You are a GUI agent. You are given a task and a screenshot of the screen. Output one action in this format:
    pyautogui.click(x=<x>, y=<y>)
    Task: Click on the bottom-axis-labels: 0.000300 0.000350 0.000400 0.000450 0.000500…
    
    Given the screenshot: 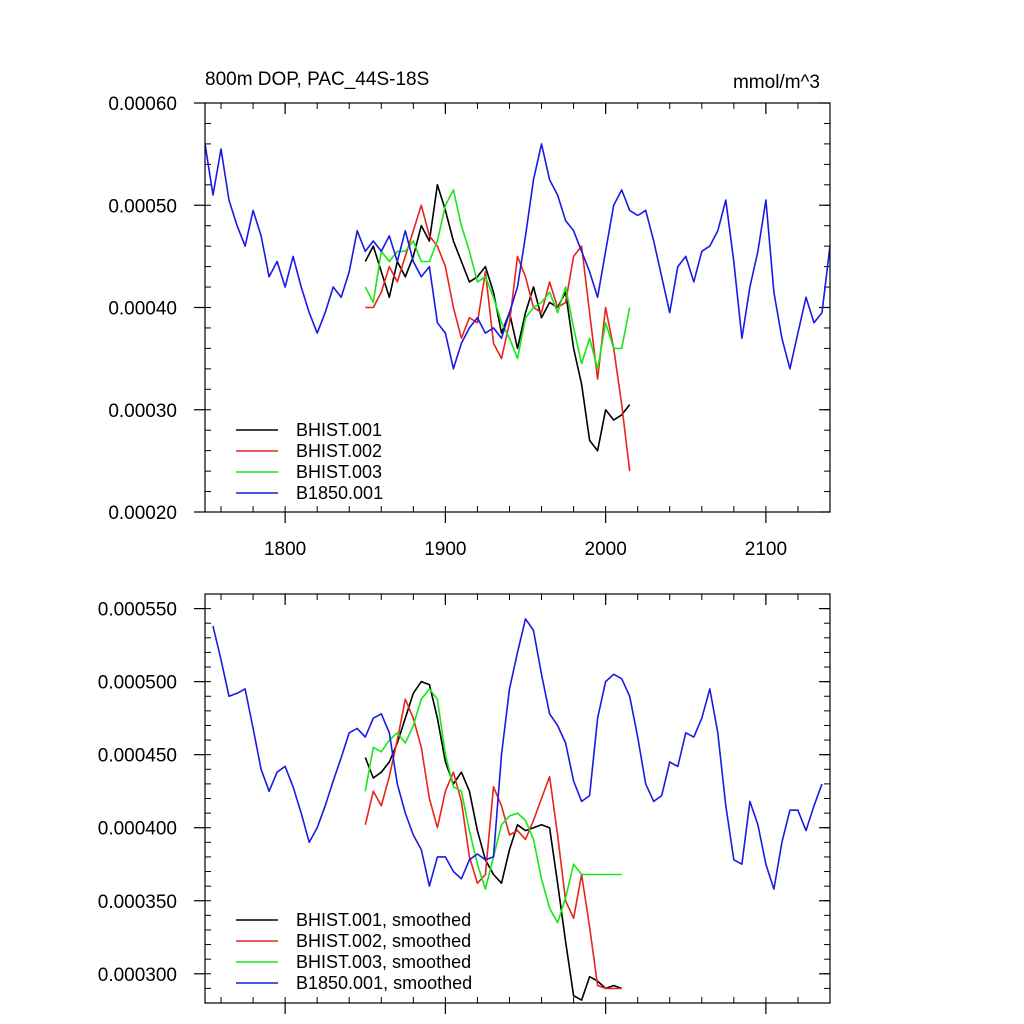 What is the action you would take?
    pyautogui.click(x=137, y=793)
    